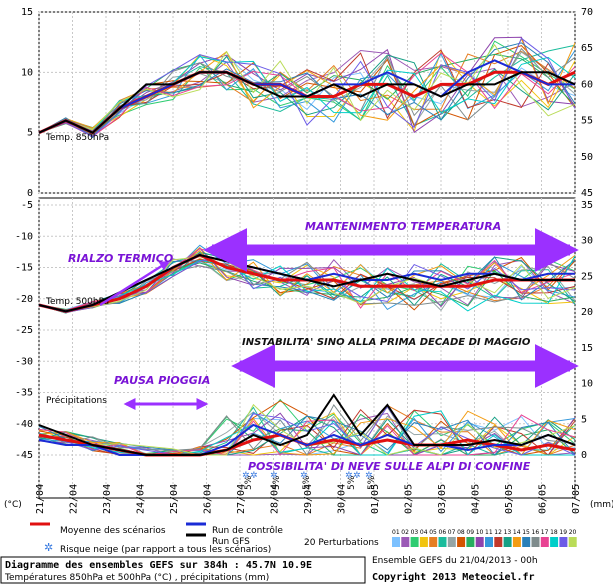  What do you see at coordinates (74, 499) in the screenshot?
I see `x-tick-label: 22/04` at bounding box center [74, 499].